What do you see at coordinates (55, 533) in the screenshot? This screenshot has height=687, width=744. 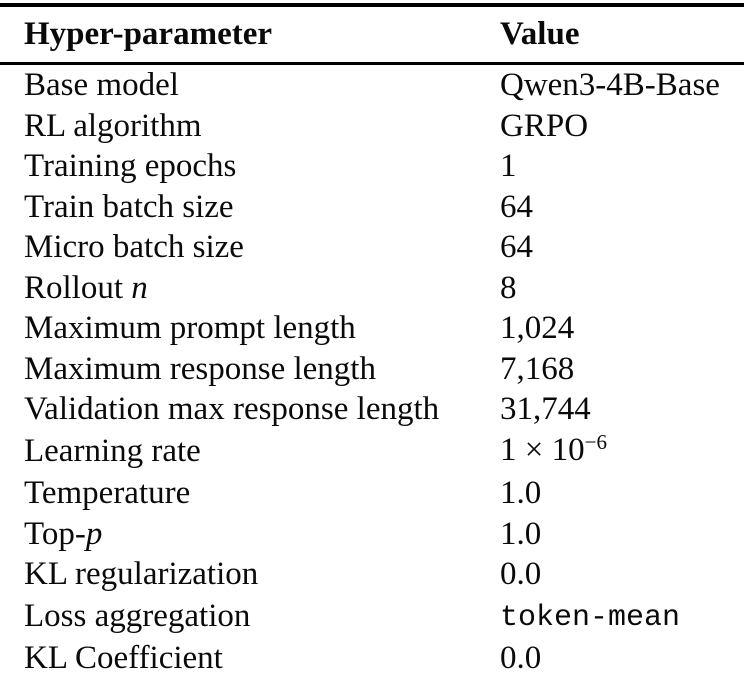 I see `cell-text-segment: Top-` at bounding box center [55, 533].